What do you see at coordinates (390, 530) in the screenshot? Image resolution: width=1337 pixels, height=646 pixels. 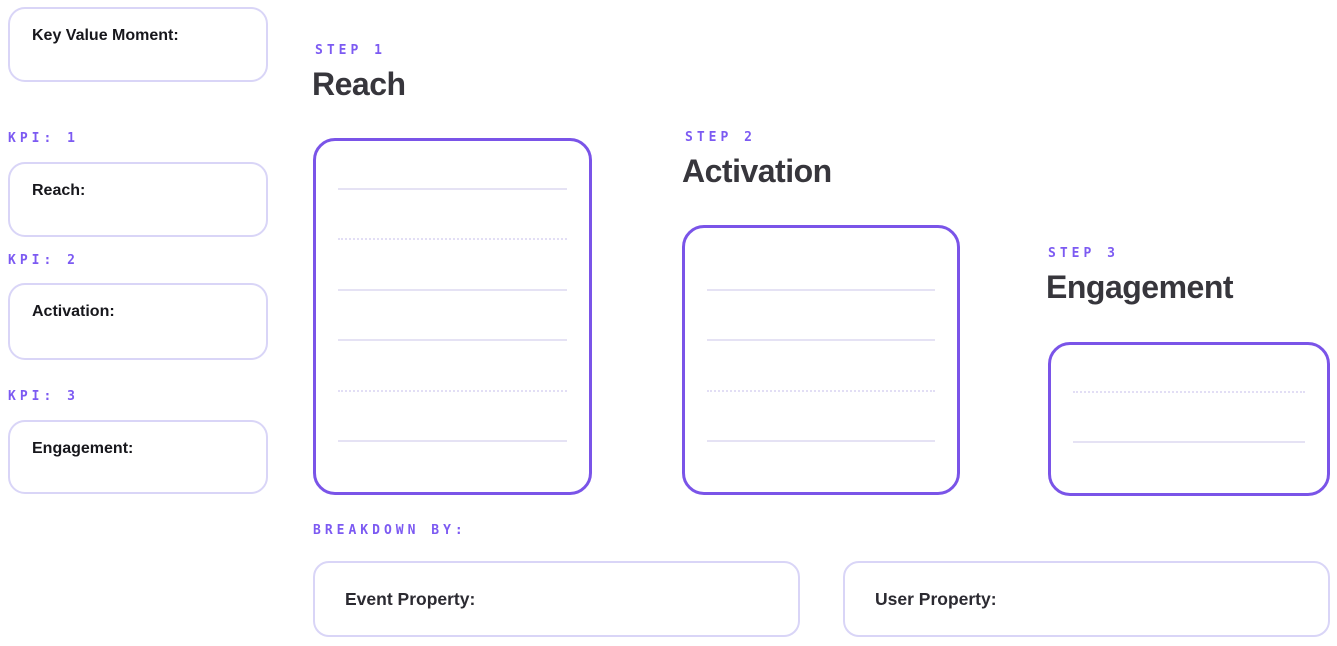 I see `breakdown-by-label: BREAKDOWN BY:` at bounding box center [390, 530].